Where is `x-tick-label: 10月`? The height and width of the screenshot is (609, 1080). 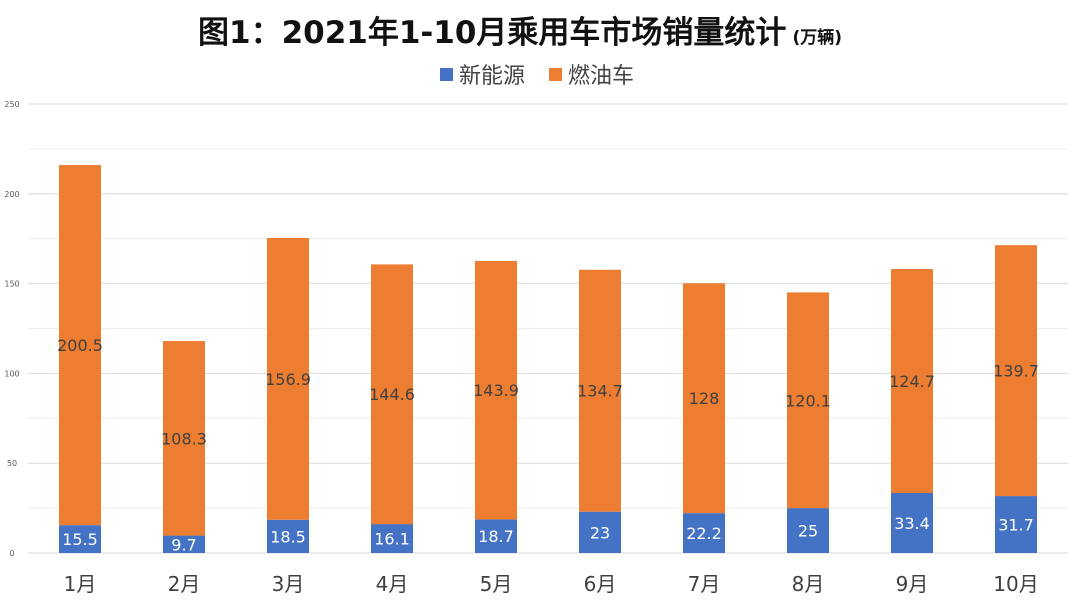
x-tick-label: 10月 is located at coordinates (1015, 584).